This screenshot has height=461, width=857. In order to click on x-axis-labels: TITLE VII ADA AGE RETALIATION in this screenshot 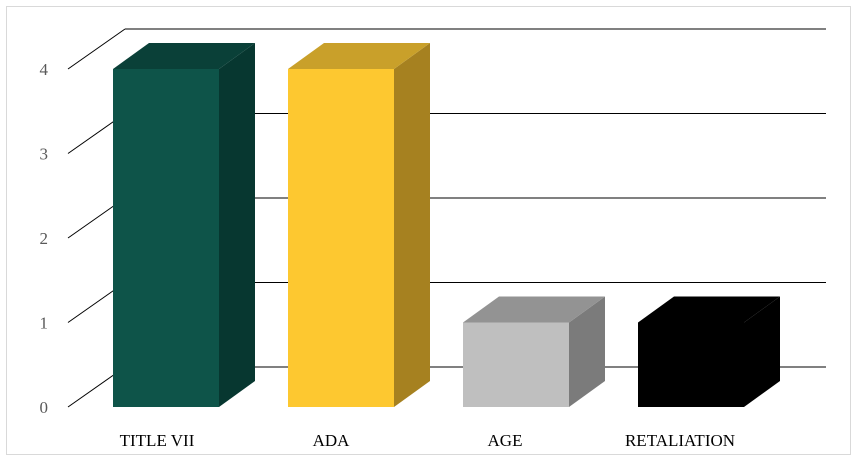, I will do `click(427, 440)`.